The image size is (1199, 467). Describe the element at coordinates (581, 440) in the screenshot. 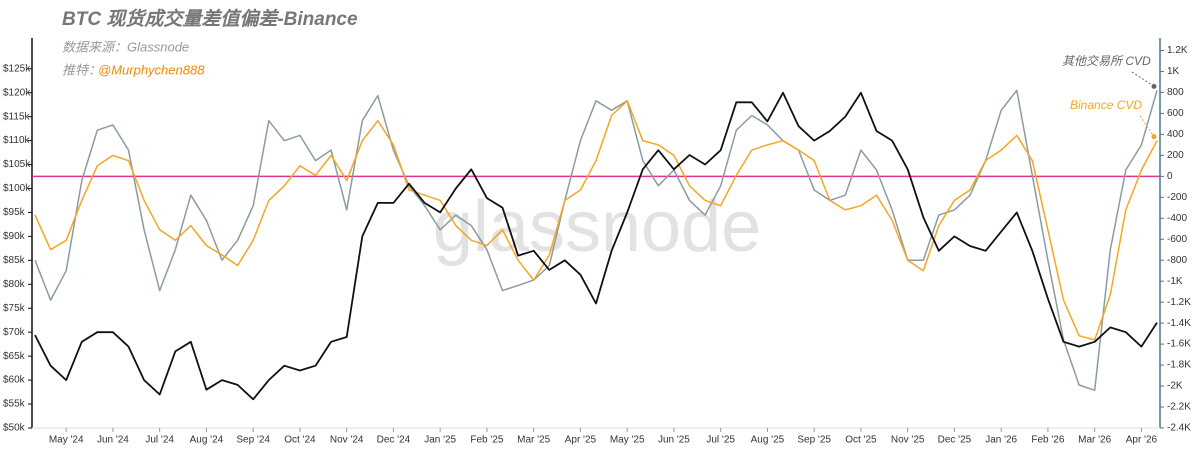

I see `x-tick-label: Apr '25` at that location.